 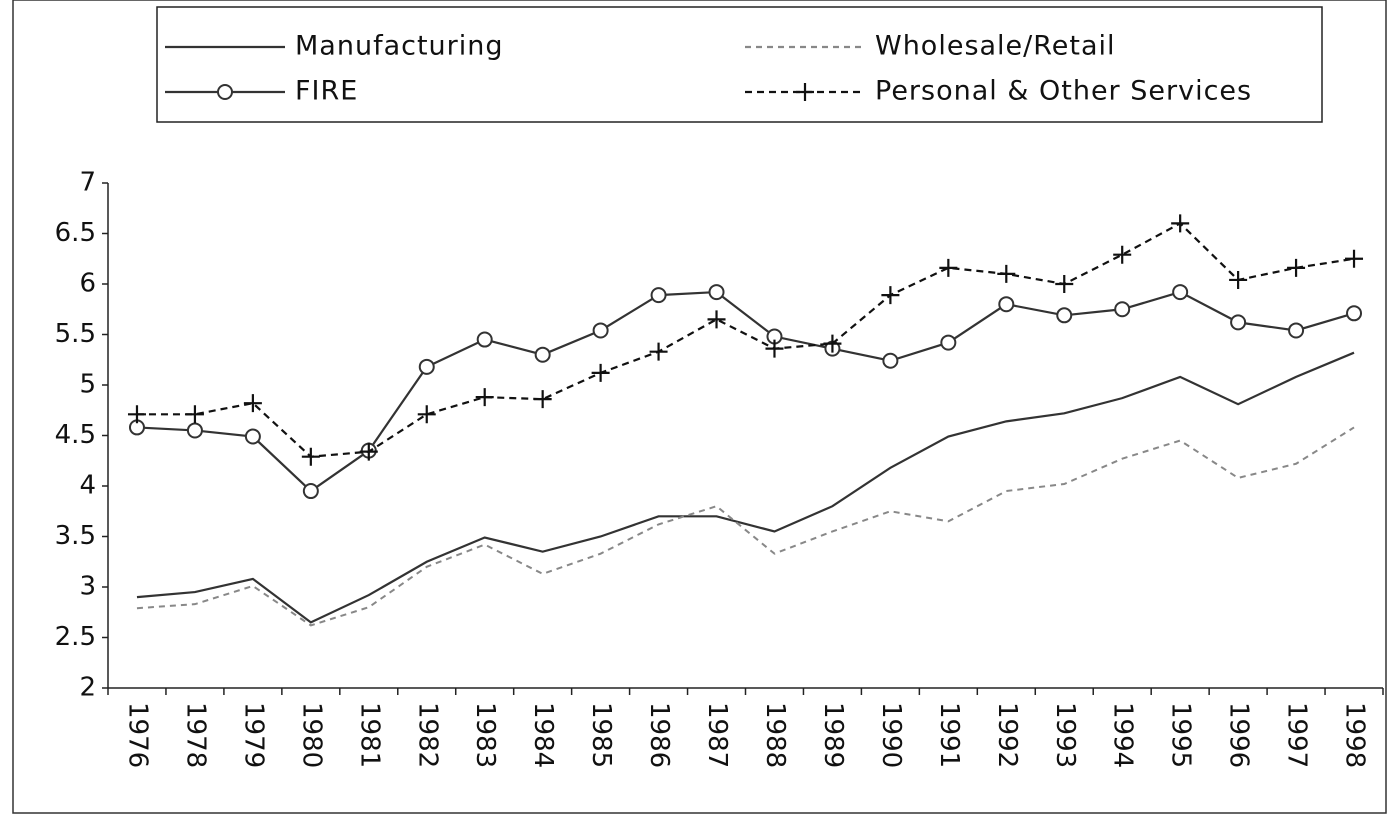 What do you see at coordinates (775, 735) in the screenshot?
I see `x-tick-label: 1988` at bounding box center [775, 735].